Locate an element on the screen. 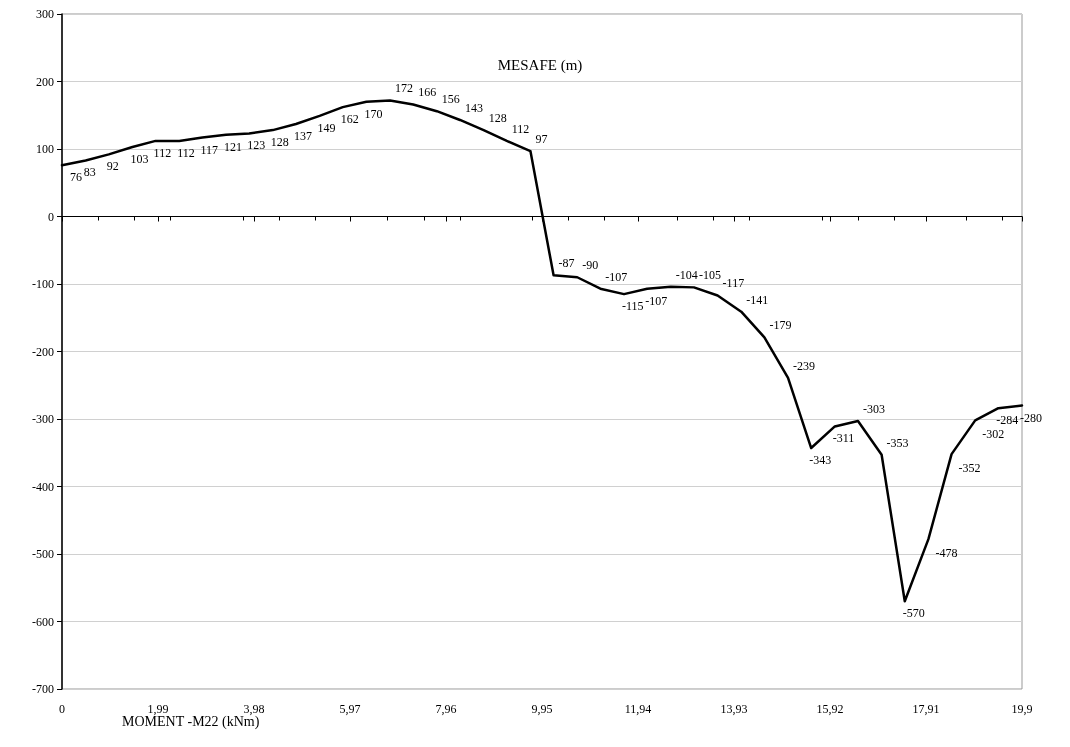  data-label: -87 is located at coordinates (566, 263).